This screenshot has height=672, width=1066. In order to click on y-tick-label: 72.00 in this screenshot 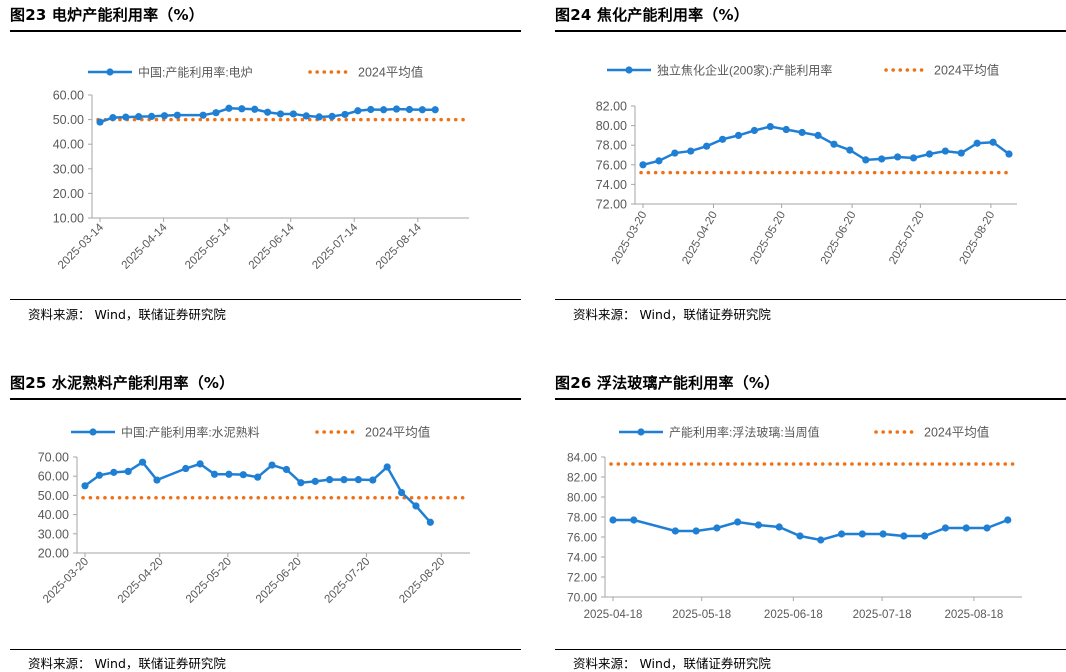, I will do `click(582, 578)`.